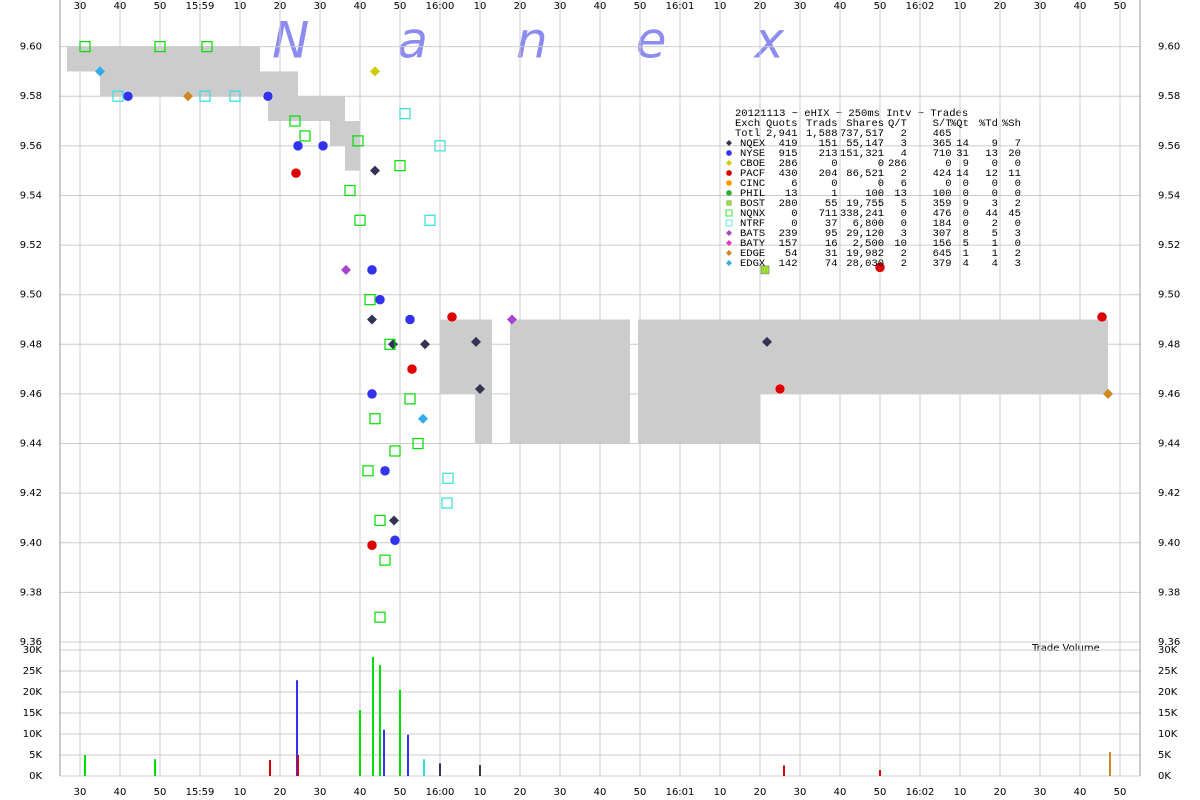  What do you see at coordinates (200, 792) in the screenshot?
I see `x-tick-label: 15:59` at bounding box center [200, 792].